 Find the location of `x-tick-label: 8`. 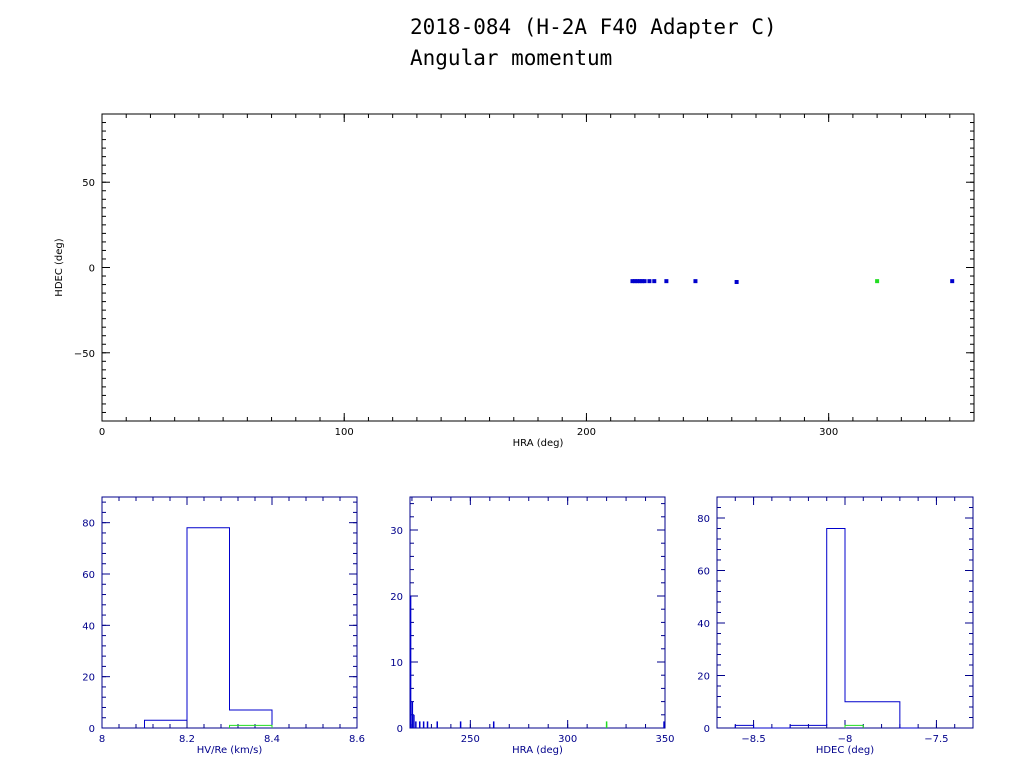

x-tick-label: 8 is located at coordinates (102, 739).